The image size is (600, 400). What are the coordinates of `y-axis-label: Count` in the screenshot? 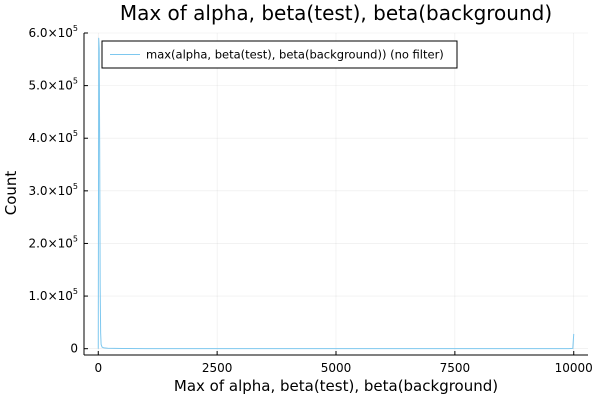 It's located at (11, 193).